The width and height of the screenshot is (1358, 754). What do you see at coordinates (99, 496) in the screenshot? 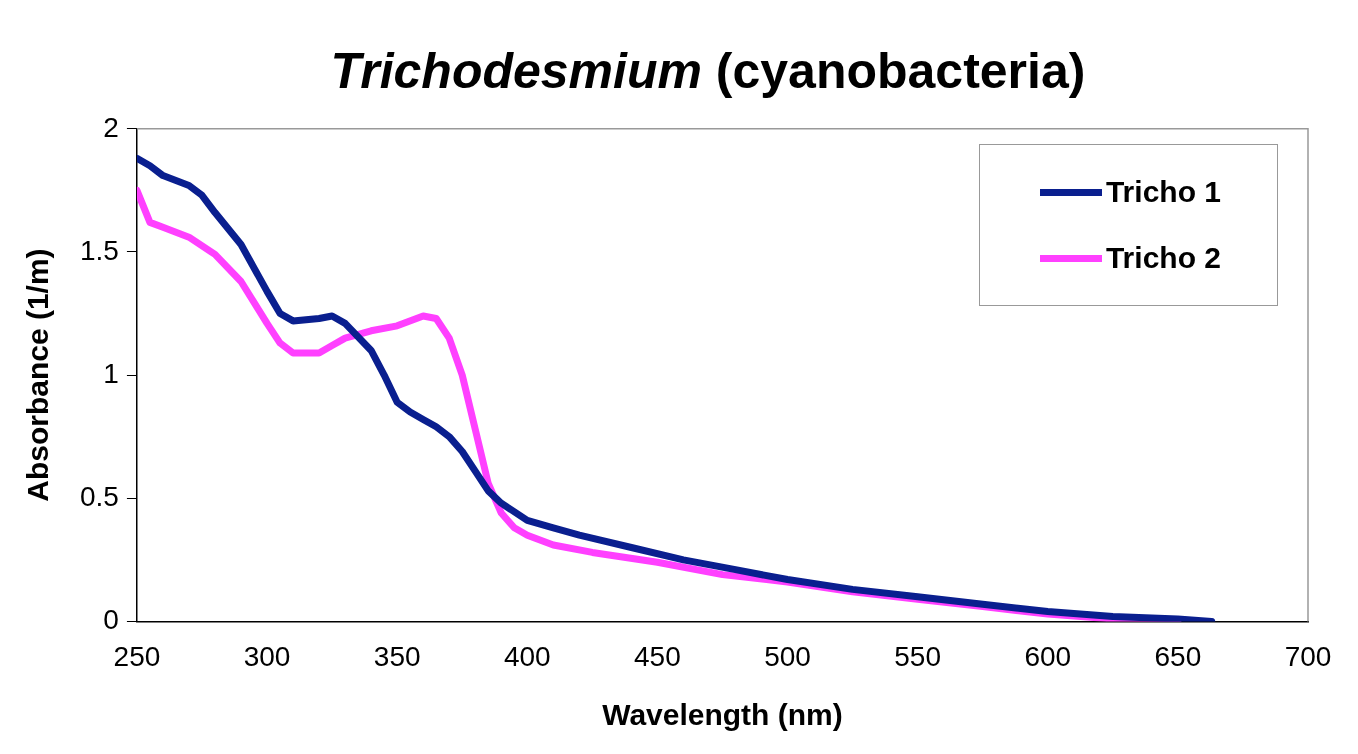
I see `y-tick-label: 0.5` at bounding box center [99, 496].